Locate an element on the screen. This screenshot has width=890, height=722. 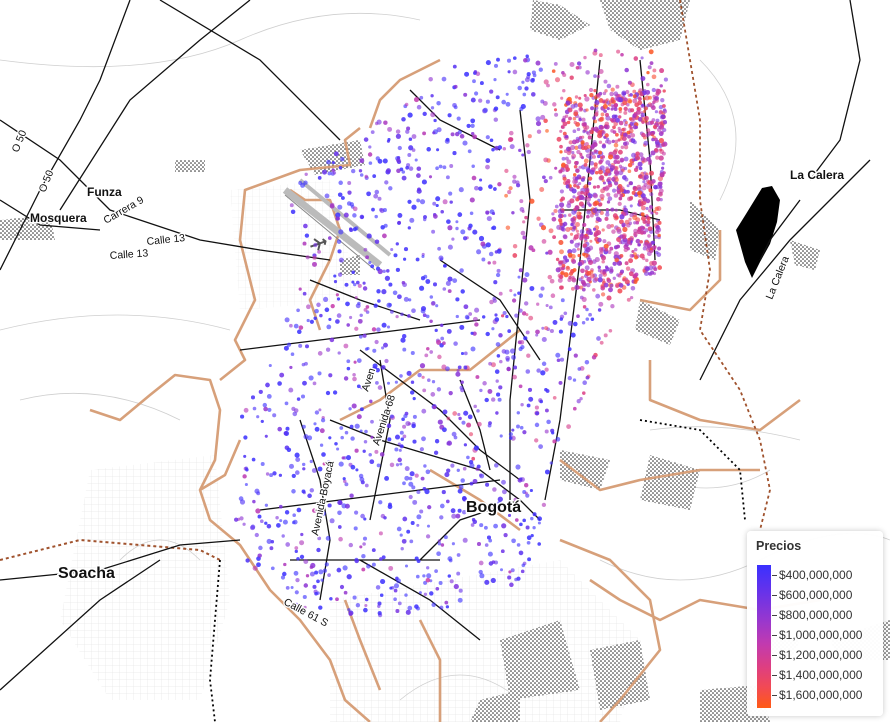
legend-tick is located at coordinates (774, 595).